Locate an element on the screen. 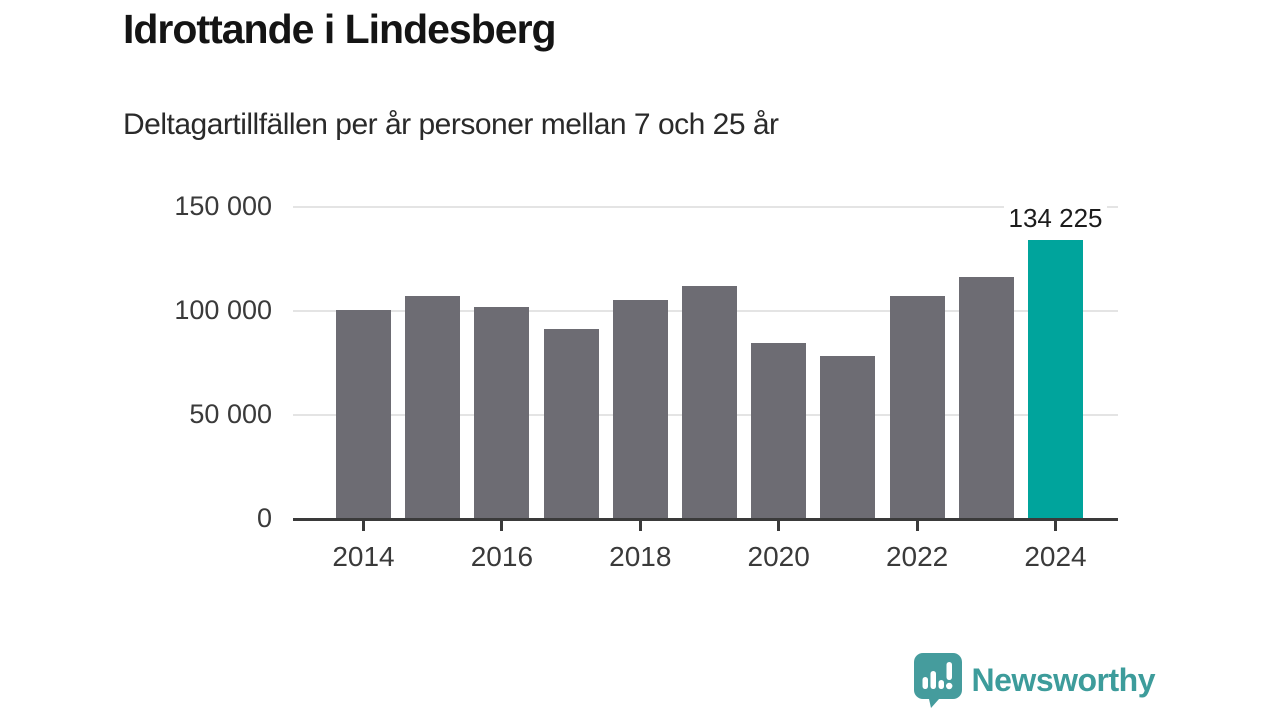 The image size is (1280, 720). y-axis-label: 50 000 is located at coordinates (230, 414).